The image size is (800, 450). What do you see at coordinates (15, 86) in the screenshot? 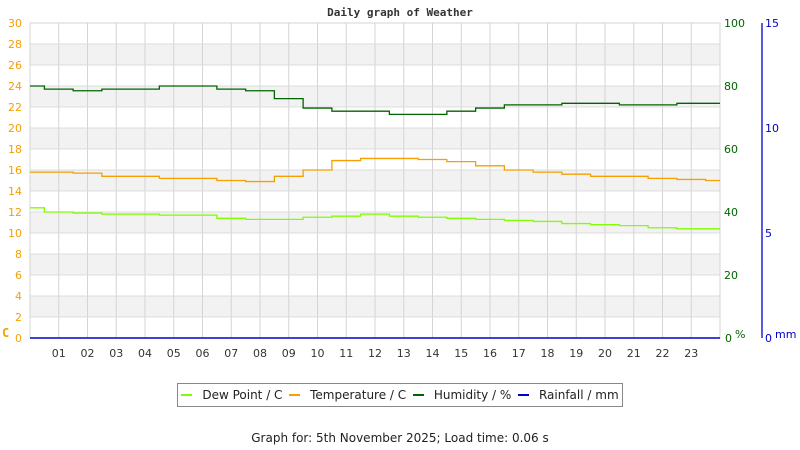
I see `left-tick-label: 24` at bounding box center [15, 86].